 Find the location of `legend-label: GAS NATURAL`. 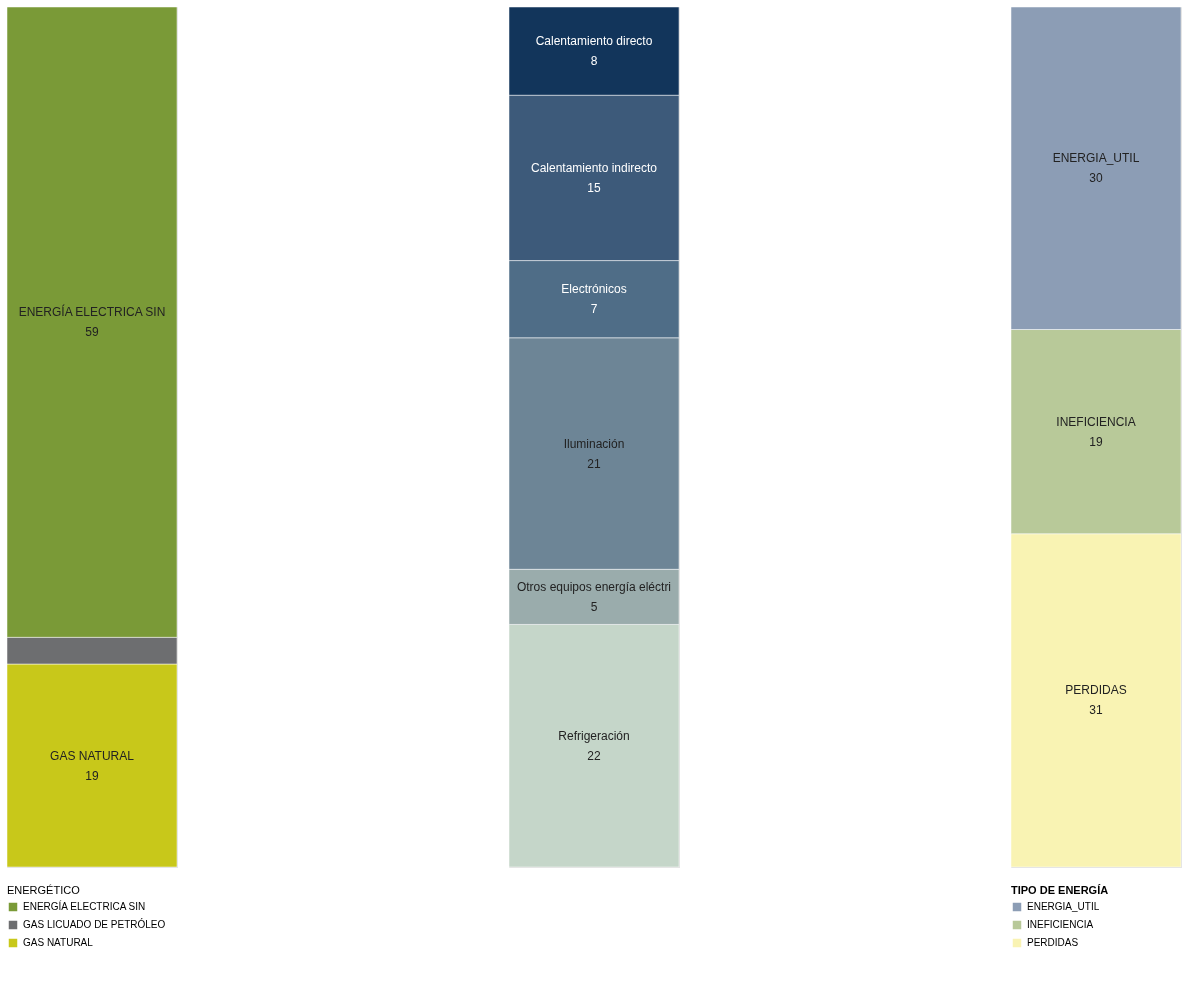

legend-label: GAS NATURAL is located at coordinates (58, 942).